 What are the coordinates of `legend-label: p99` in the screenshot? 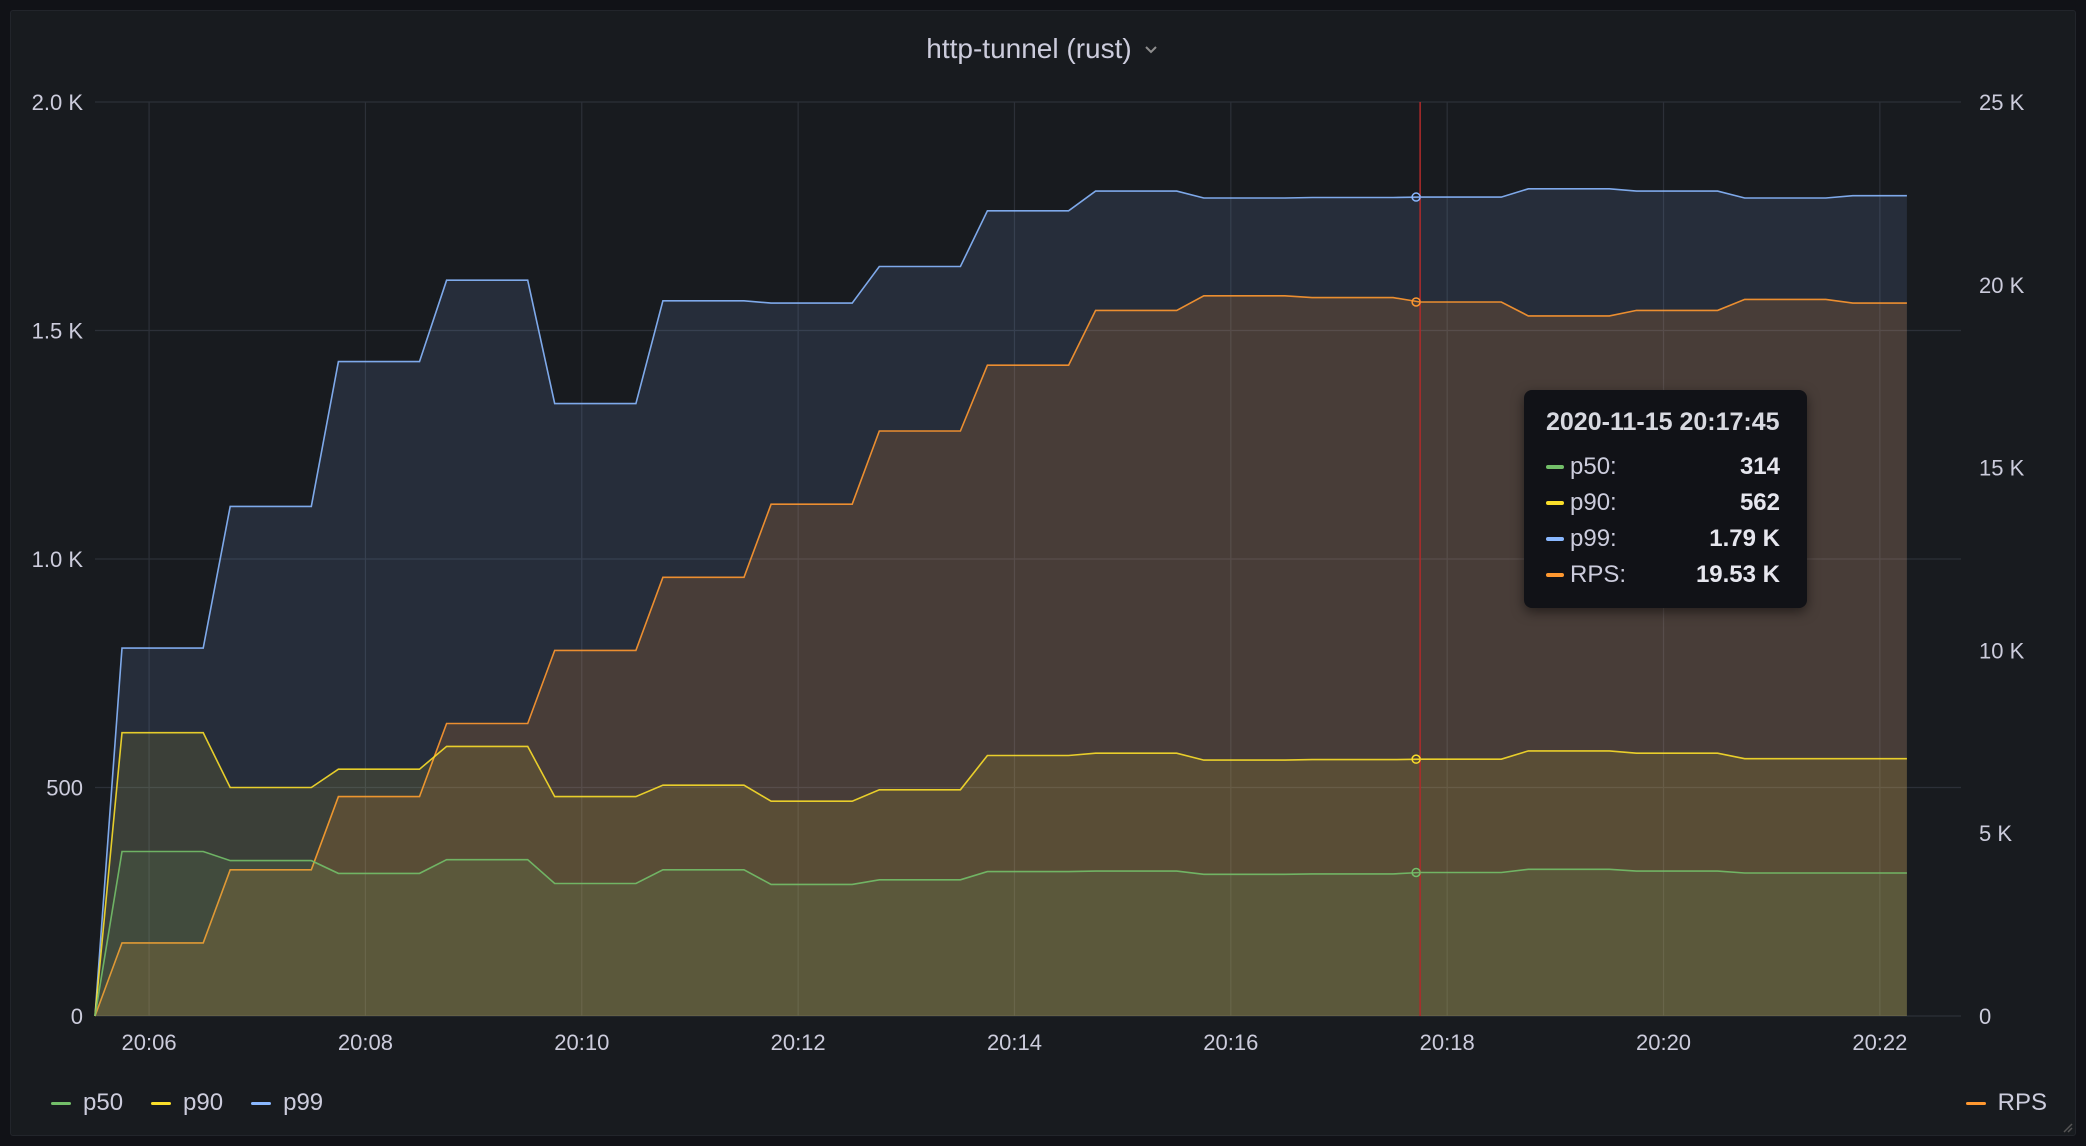 It's located at (303, 1102).